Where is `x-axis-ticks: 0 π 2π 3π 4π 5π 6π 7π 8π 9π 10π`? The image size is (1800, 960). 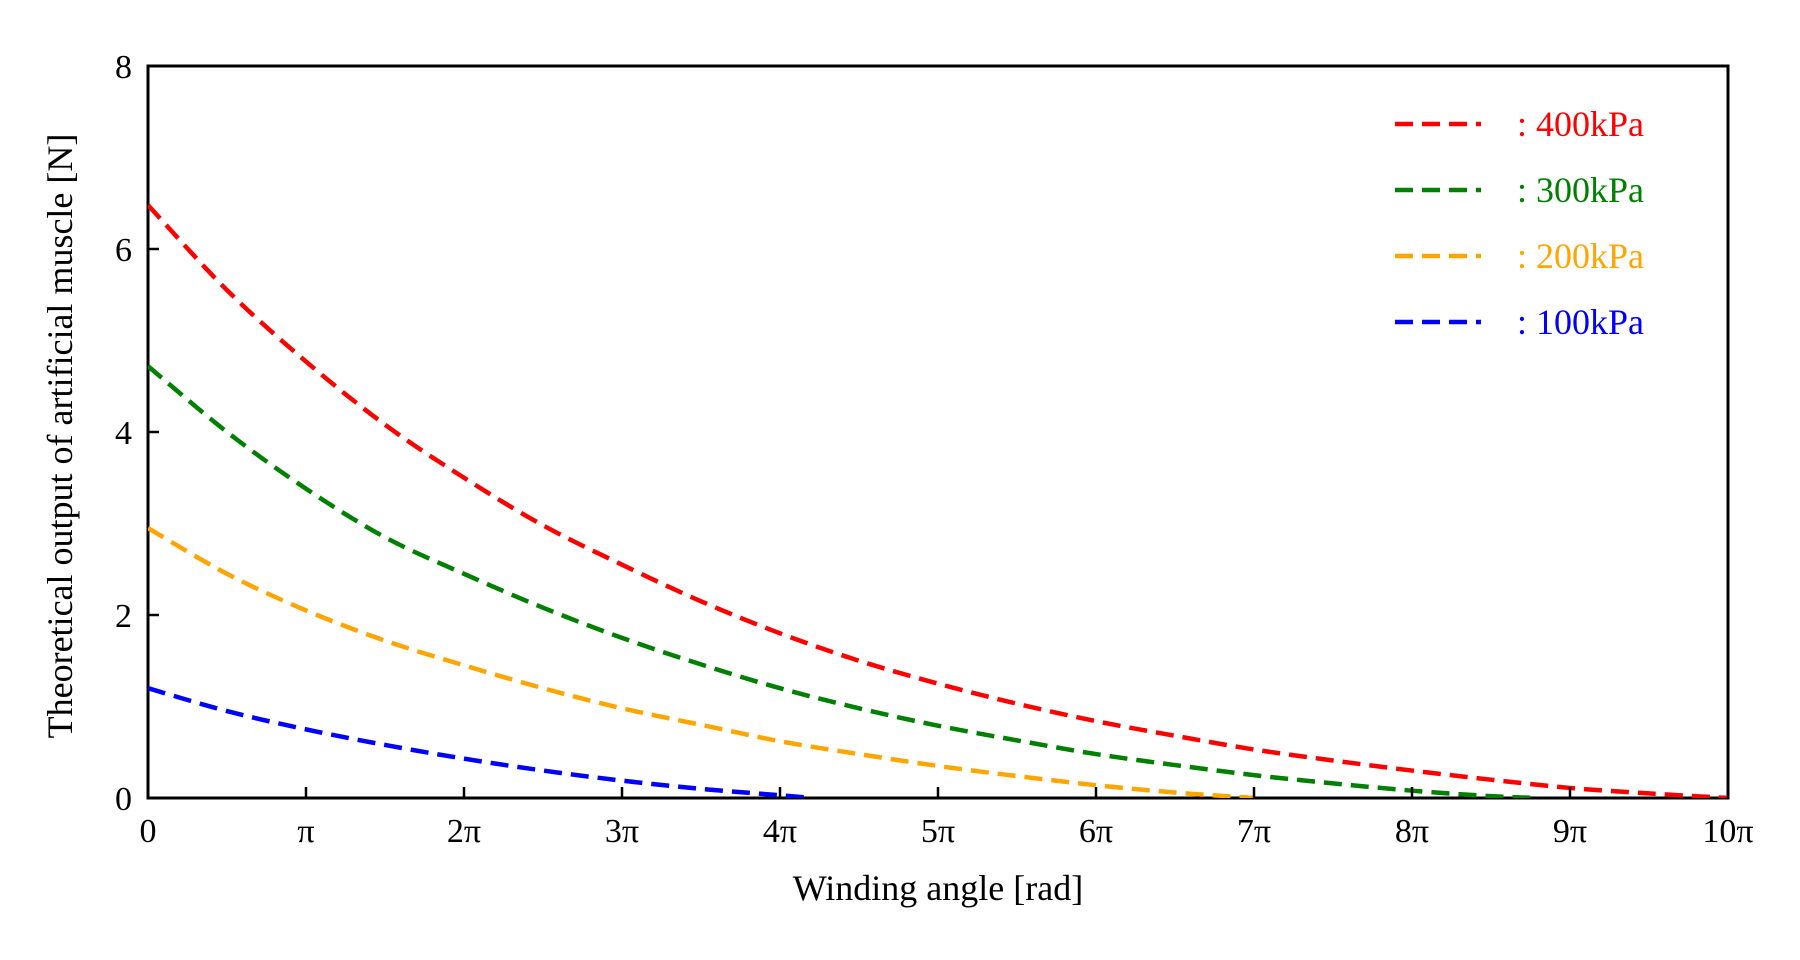 x-axis-ticks: 0 π 2π 3π 4π 5π 6π 7π 8π 9π 10π is located at coordinates (947, 818).